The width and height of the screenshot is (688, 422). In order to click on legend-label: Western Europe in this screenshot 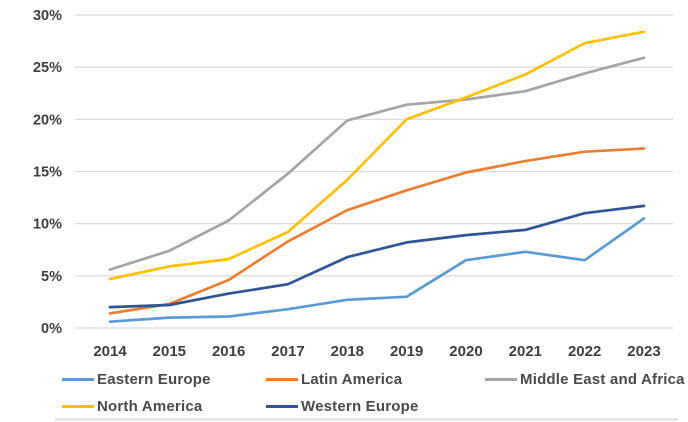, I will do `click(360, 406)`.